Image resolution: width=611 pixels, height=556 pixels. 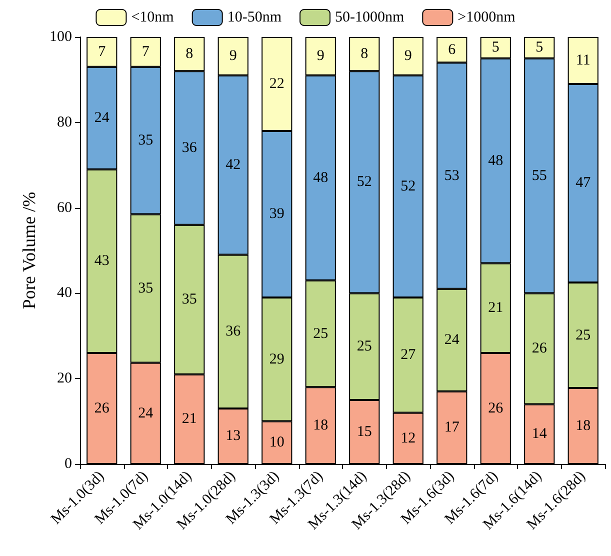 What do you see at coordinates (64, 122) in the screenshot?
I see `y-tick-label: 80` at bounding box center [64, 122].